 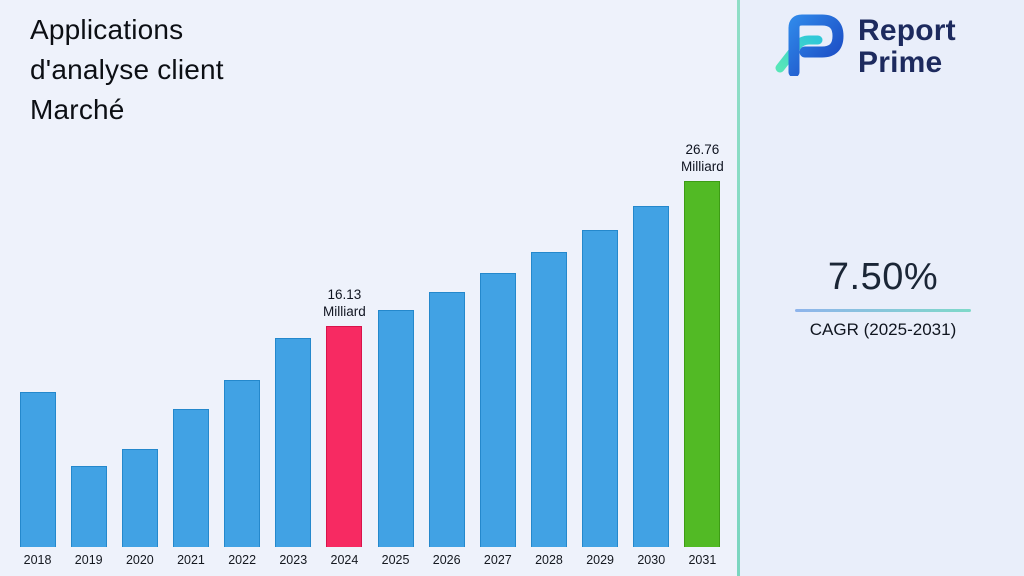 What do you see at coordinates (344, 303) in the screenshot?
I see `bar-annotation-2024: 16.13 Milliard` at bounding box center [344, 303].